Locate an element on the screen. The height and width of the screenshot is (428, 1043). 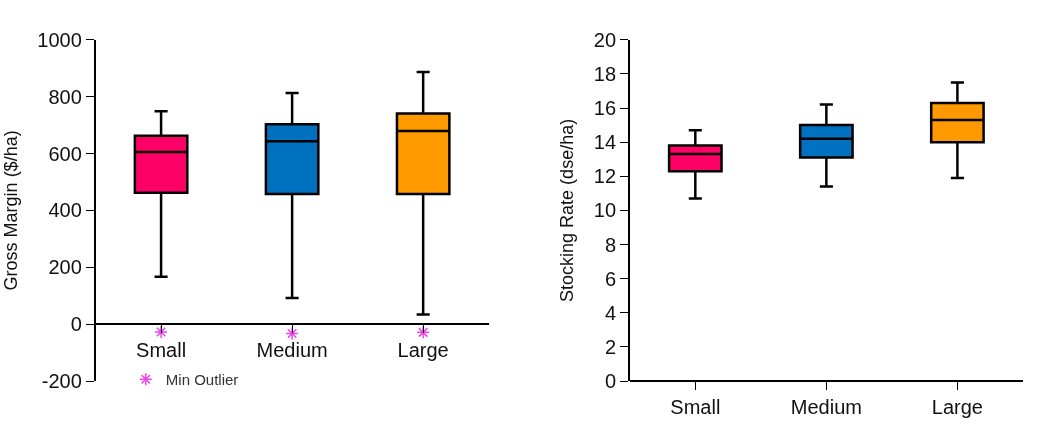
y-tick-label: 18 is located at coordinates (605, 73).